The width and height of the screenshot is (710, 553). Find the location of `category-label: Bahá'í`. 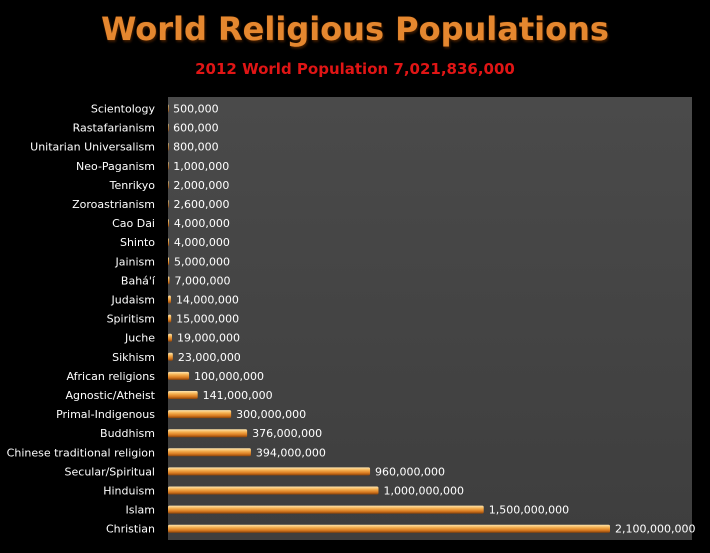

category-label: Bahá'í is located at coordinates (138, 280).